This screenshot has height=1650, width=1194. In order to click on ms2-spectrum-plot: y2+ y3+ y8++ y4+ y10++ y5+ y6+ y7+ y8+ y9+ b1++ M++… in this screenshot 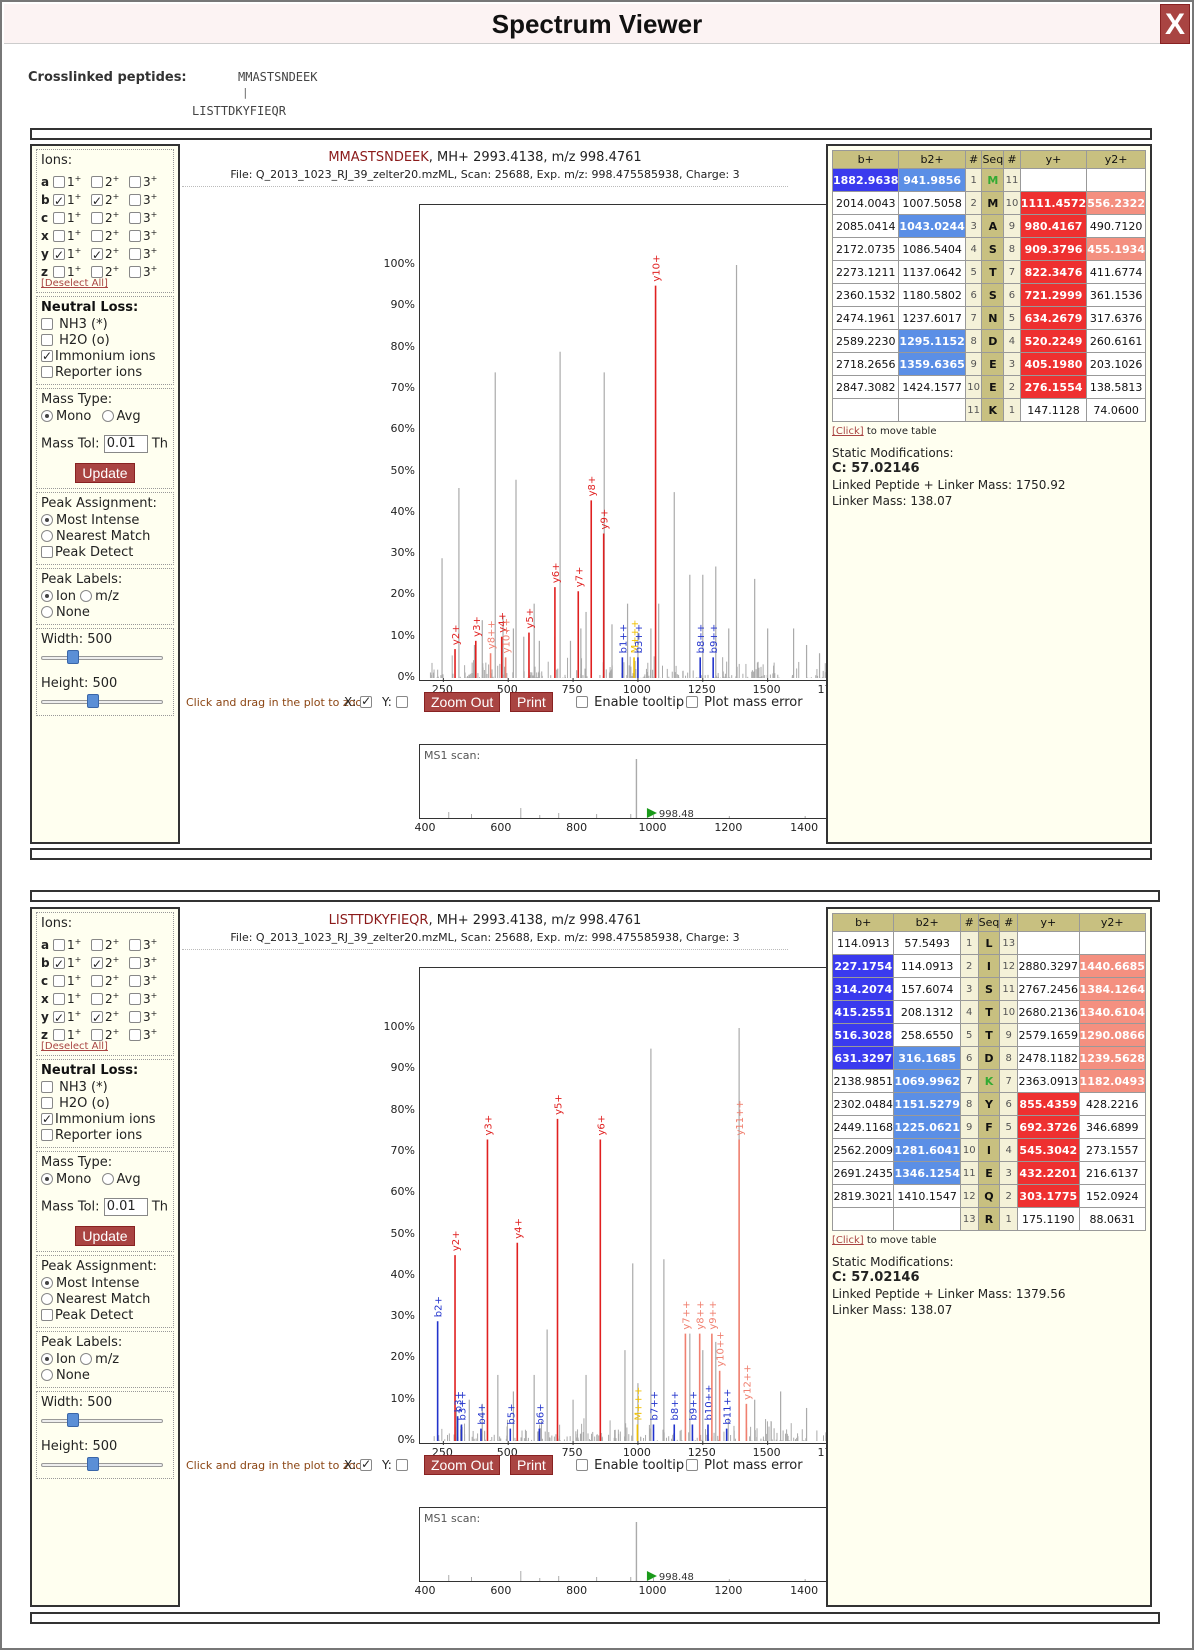, I will do `click(653, 443)`.